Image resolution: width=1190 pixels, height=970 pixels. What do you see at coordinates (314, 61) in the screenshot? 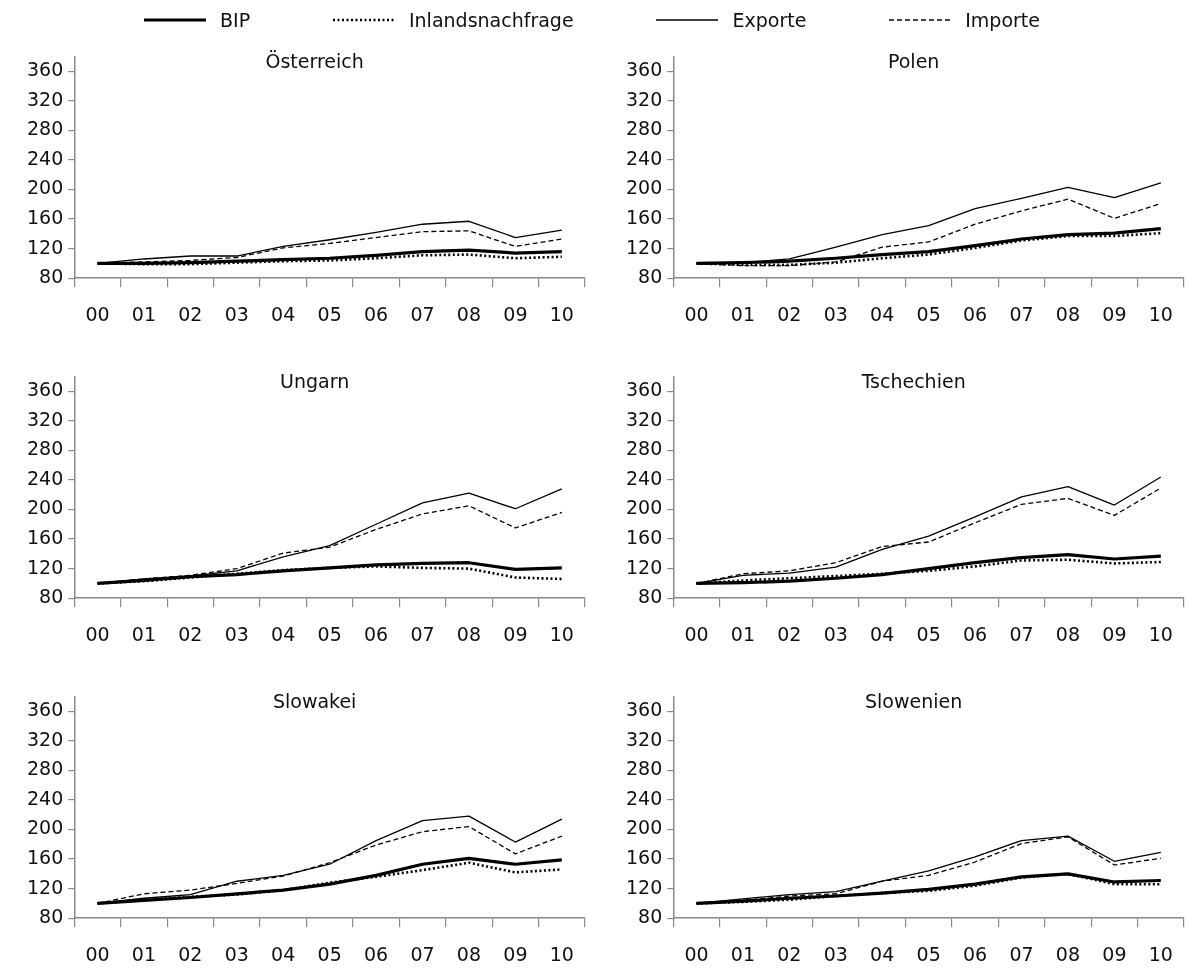
I see `chart-title: Österreich` at bounding box center [314, 61].